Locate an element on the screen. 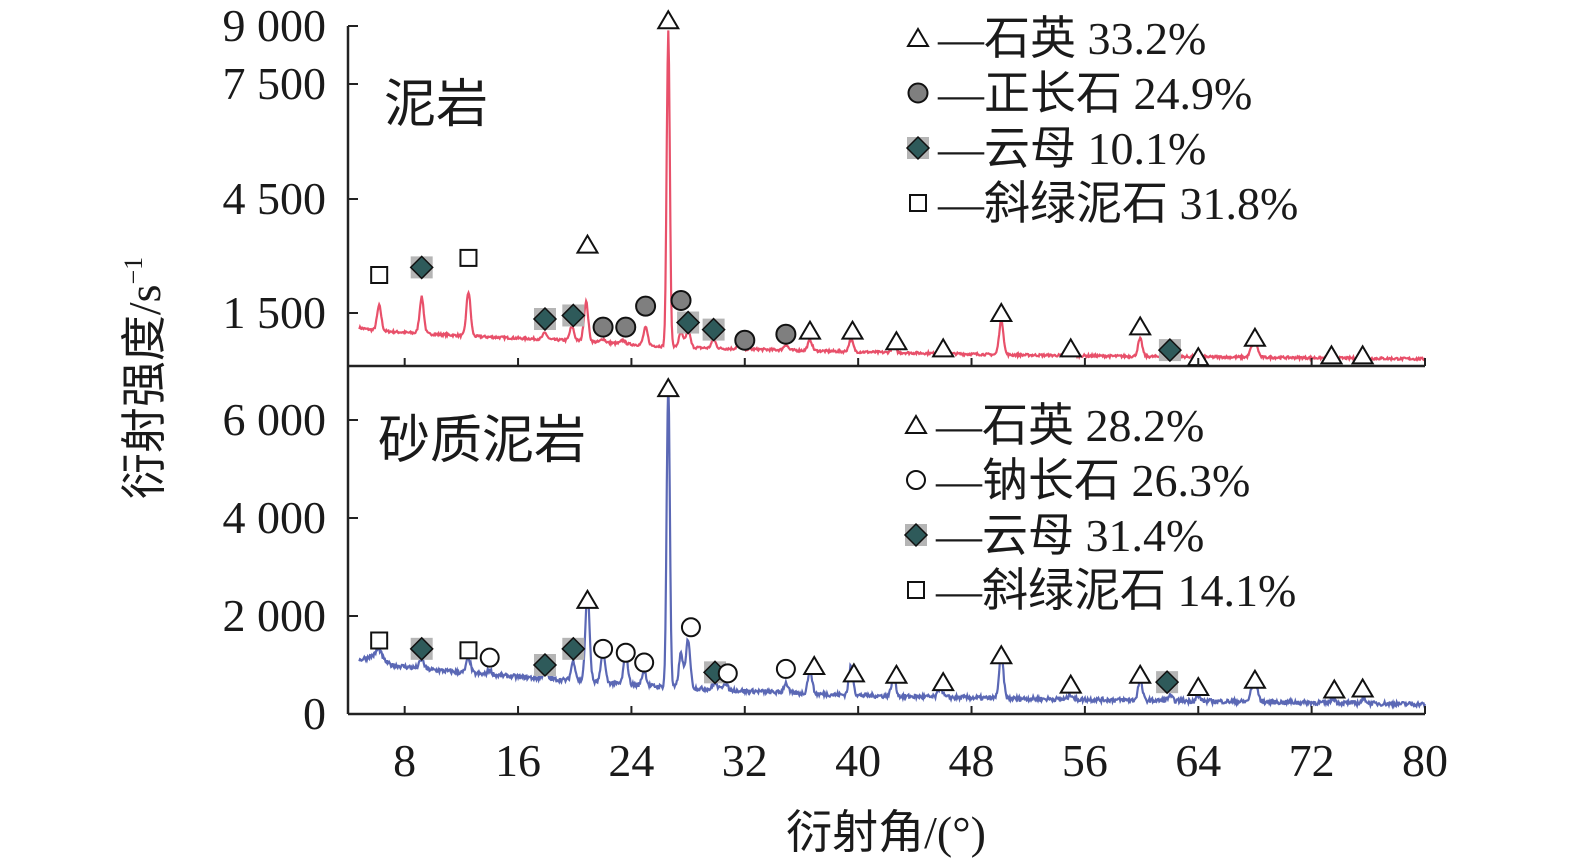 The width and height of the screenshot is (1575, 867). x-tick-label: 64 is located at coordinates (1198, 760).